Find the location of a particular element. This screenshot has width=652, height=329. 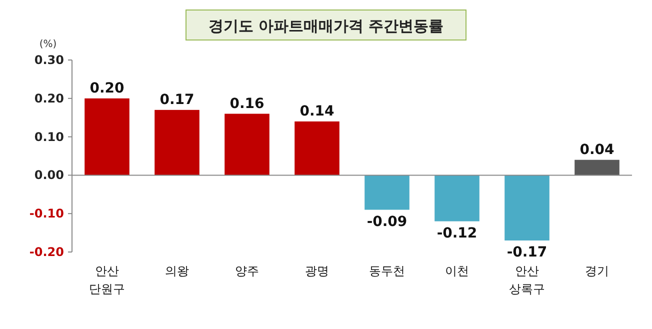

data-label: -0.17 is located at coordinates (527, 252).